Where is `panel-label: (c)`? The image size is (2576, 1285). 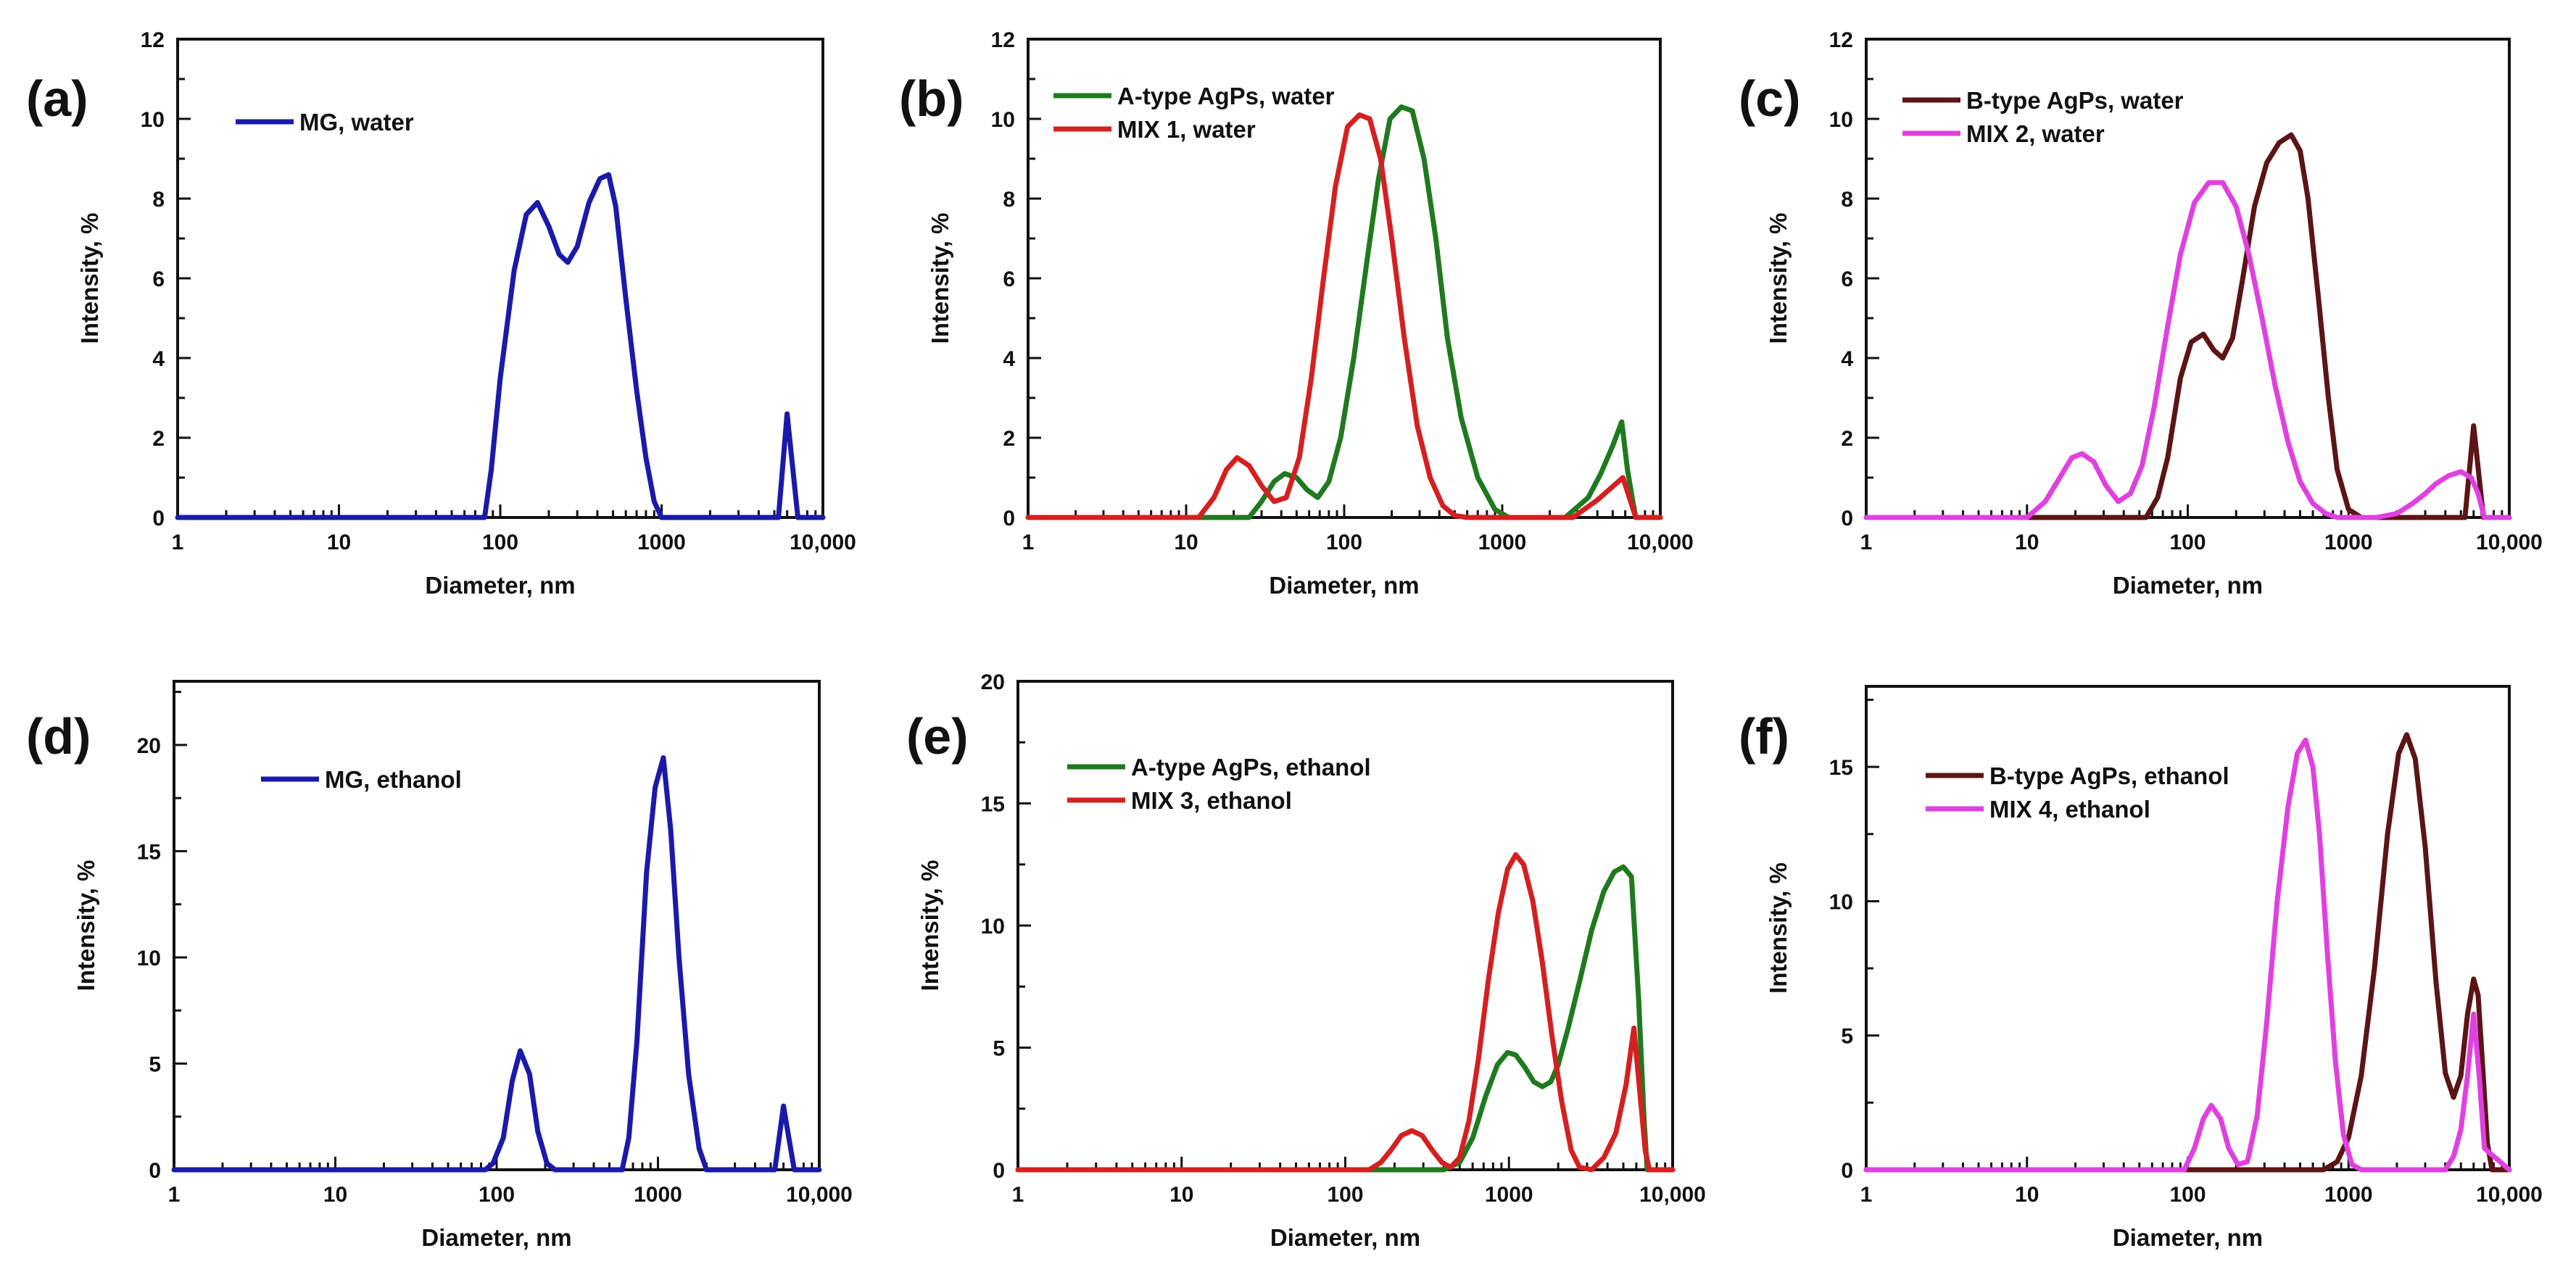 panel-label: (c) is located at coordinates (1770, 98).